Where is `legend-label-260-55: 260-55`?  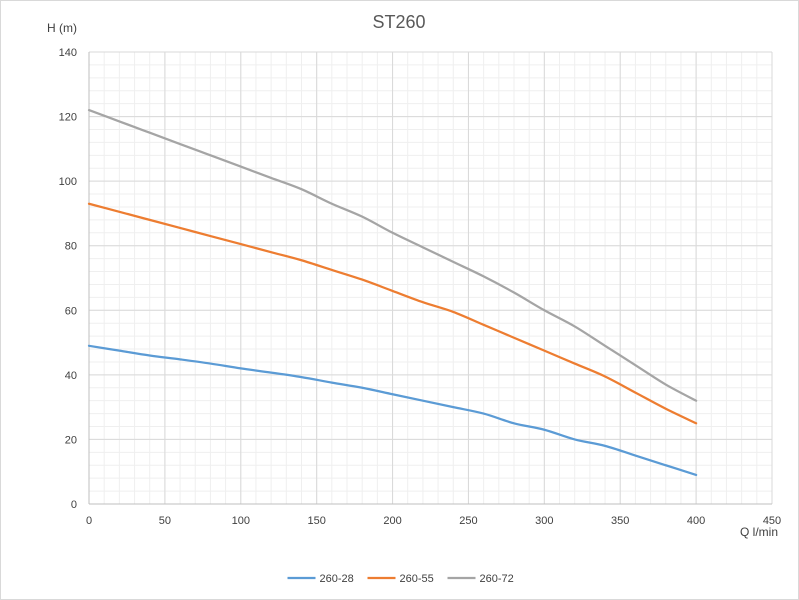
legend-label-260-55: 260-55 is located at coordinates (417, 579).